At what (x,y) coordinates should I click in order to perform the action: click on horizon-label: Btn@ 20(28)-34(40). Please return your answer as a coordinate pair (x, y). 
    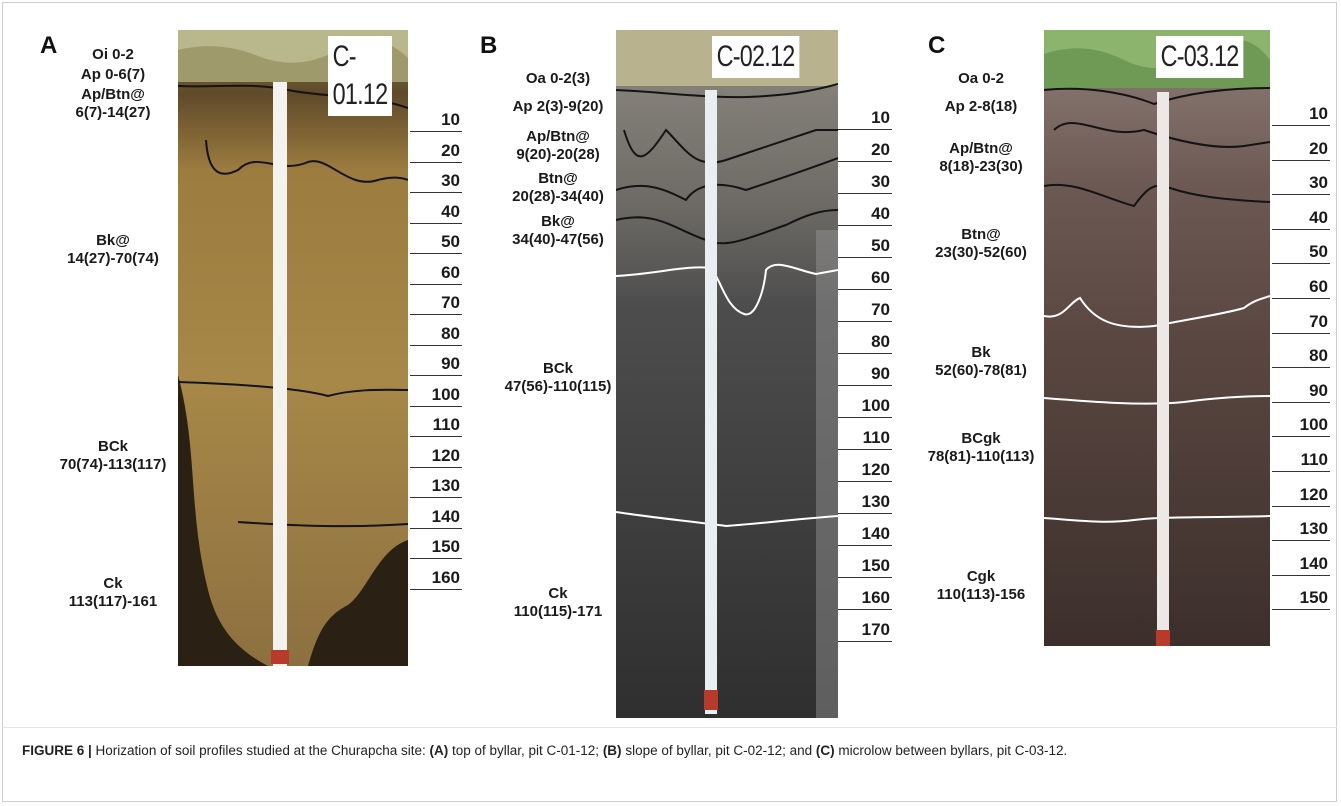
    Looking at the image, I should click on (558, 187).